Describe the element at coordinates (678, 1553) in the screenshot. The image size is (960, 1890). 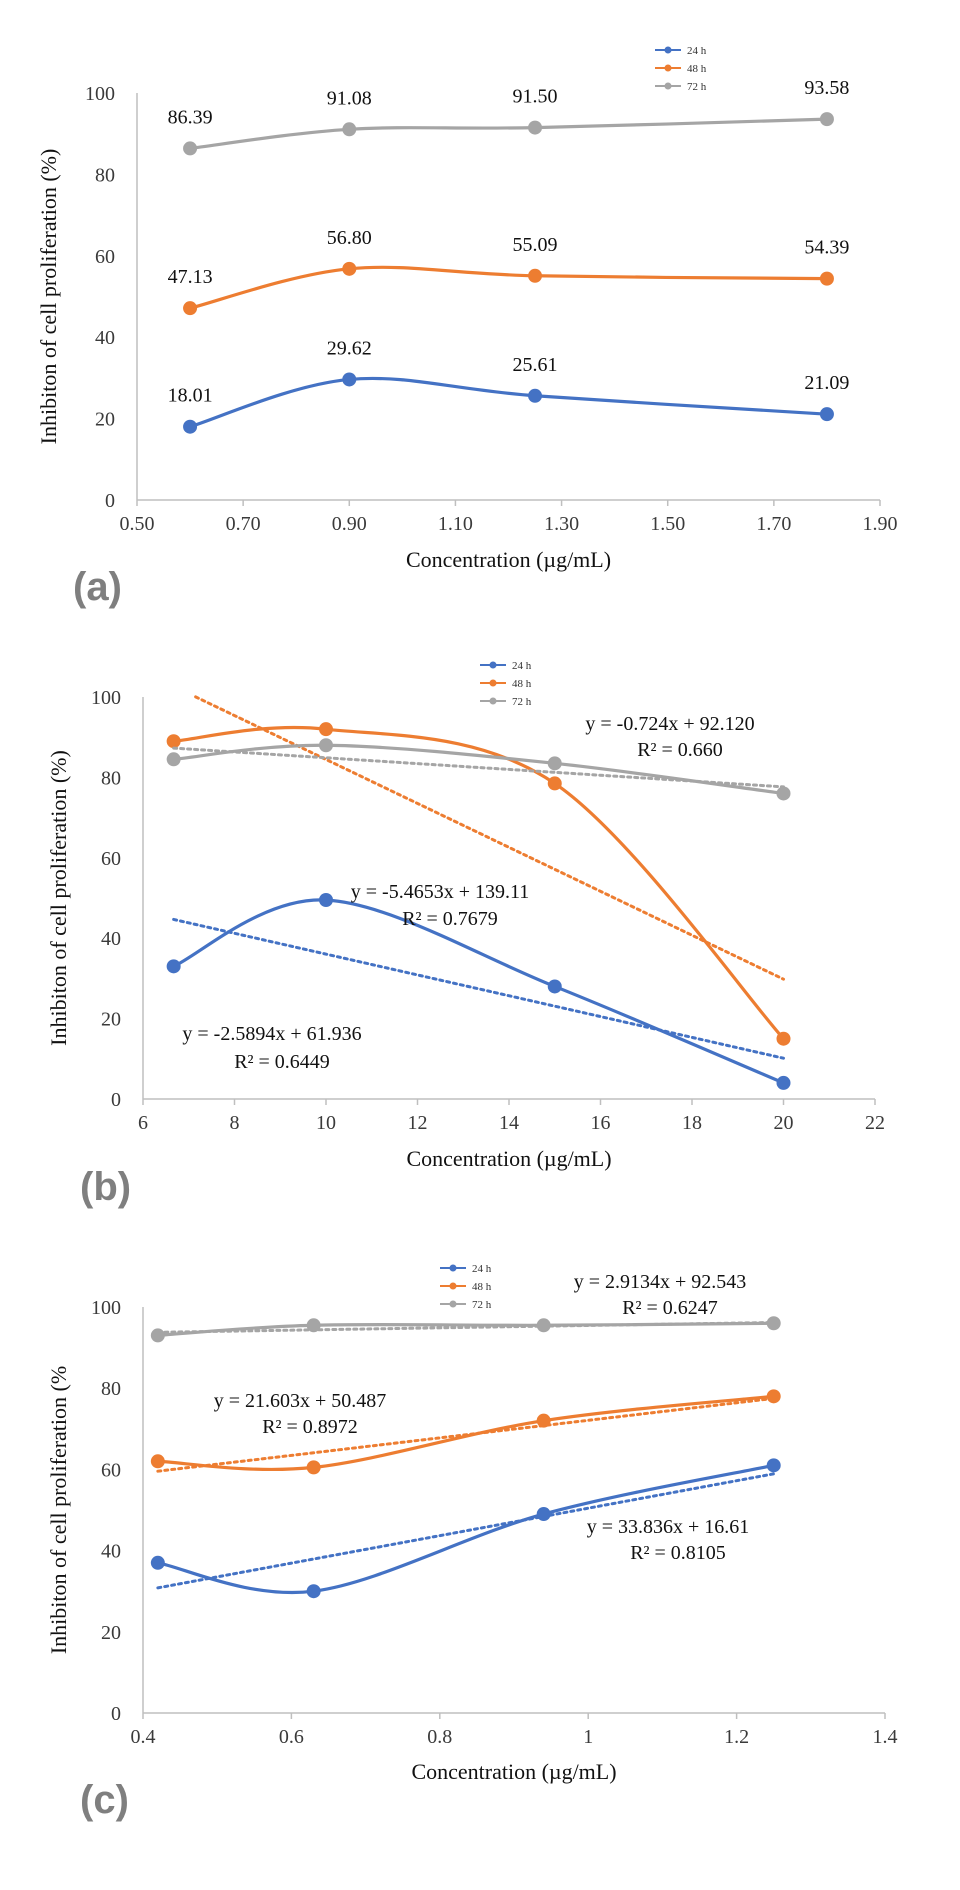
I see `trendline-r-squared: R² = 0.8105` at that location.